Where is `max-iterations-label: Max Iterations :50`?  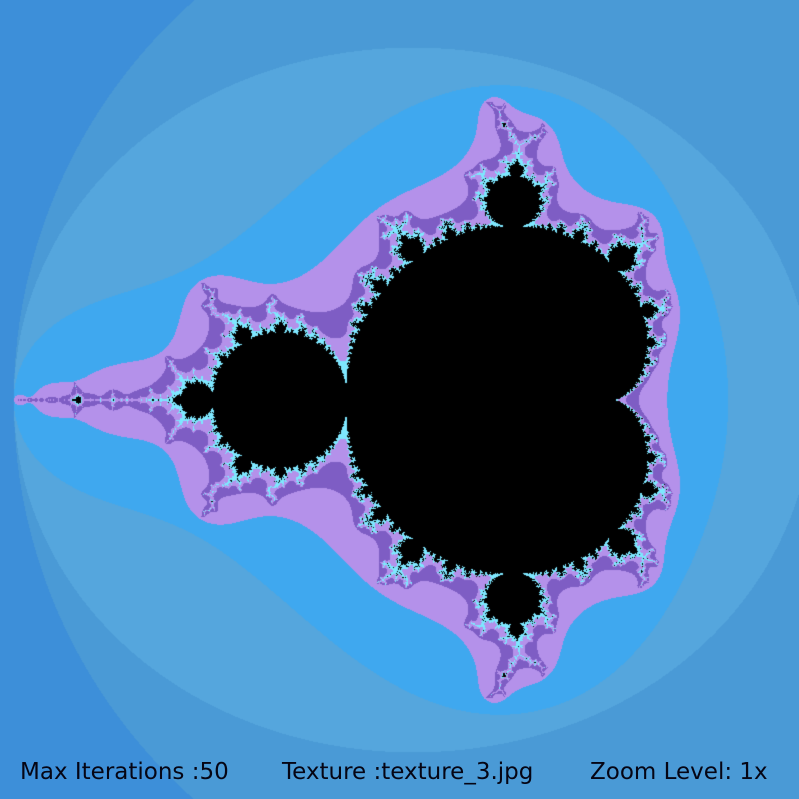
max-iterations-label: Max Iterations :50 is located at coordinates (124, 772).